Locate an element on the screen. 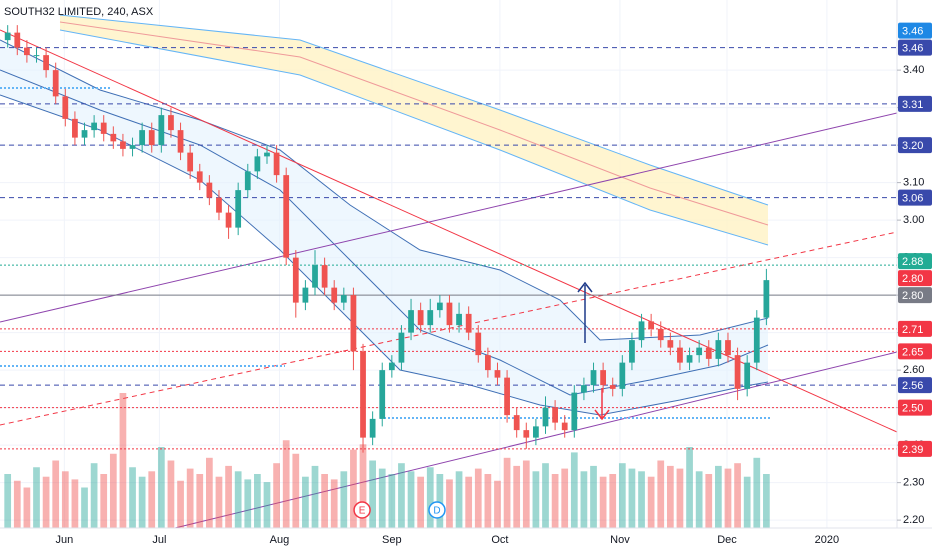  level-label: 3.31 is located at coordinates (912, 105).